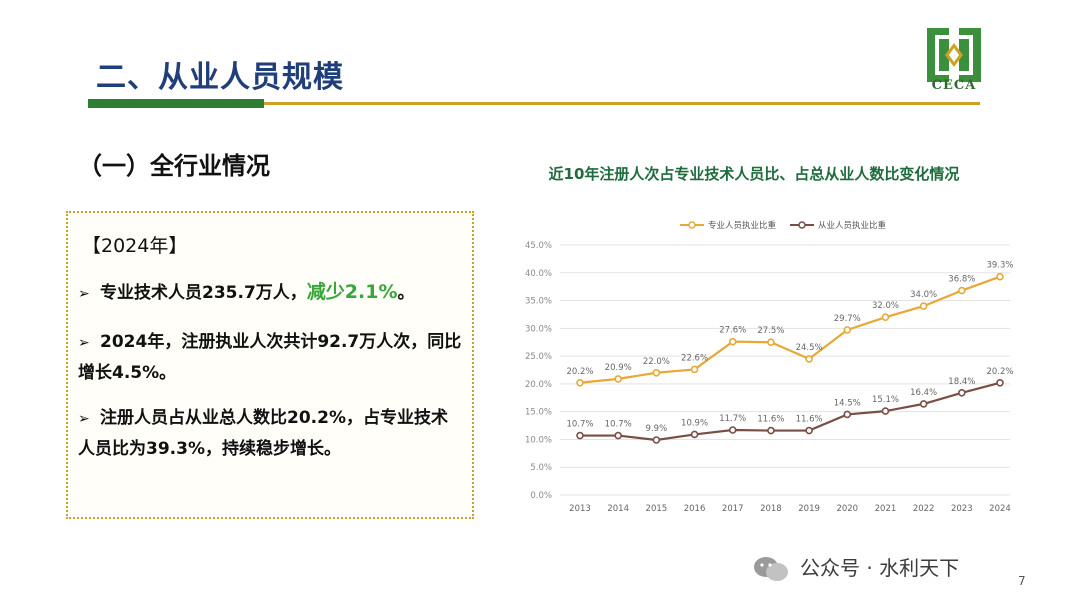 This screenshot has width=1080, height=608. I want to click on y-tick-label: 15.0%, so click(538, 413).